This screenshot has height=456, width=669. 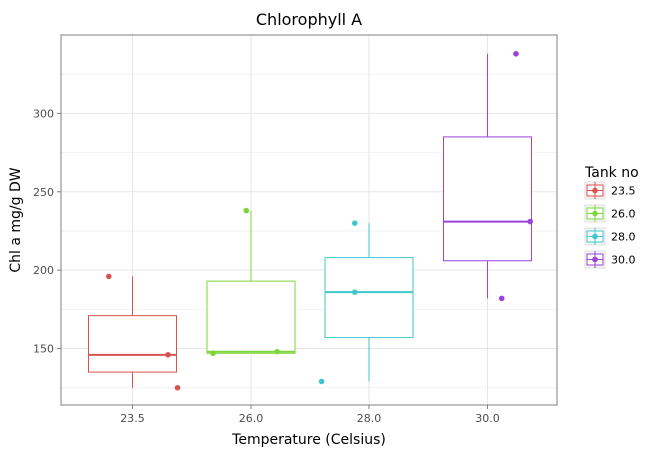 I want to click on legend-label: 30.0, so click(x=623, y=260).